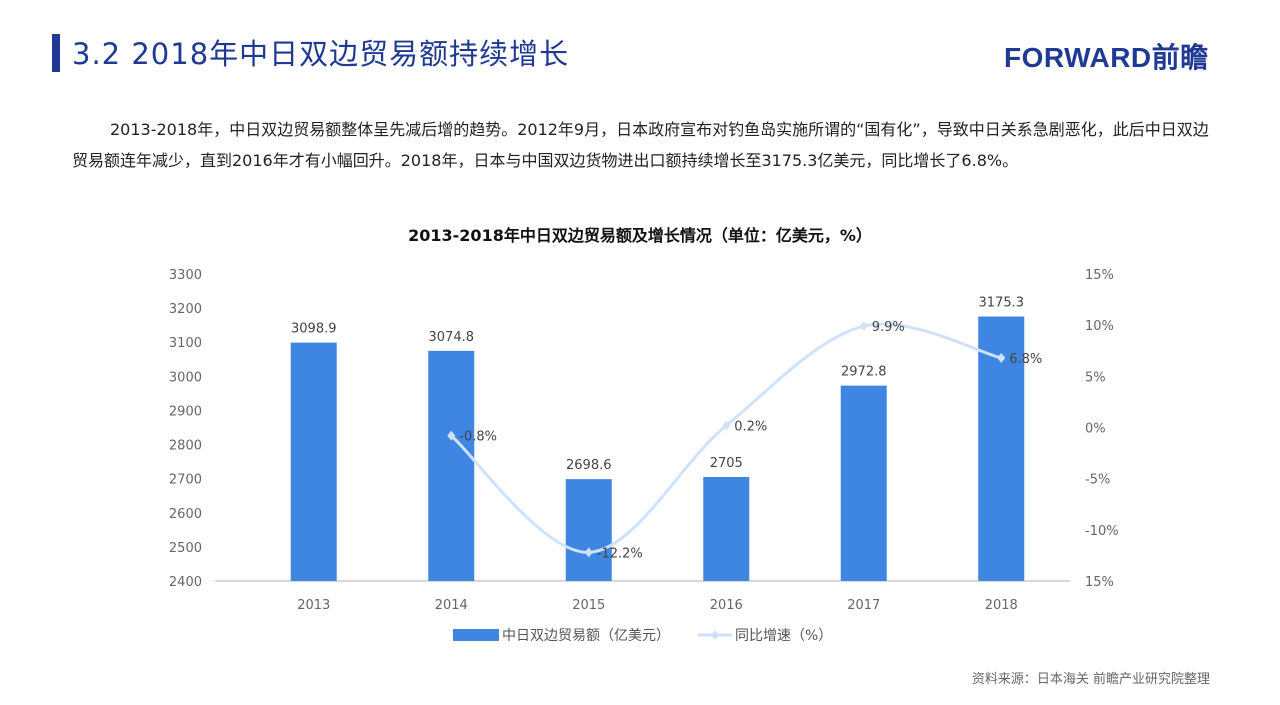  What do you see at coordinates (1106, 57) in the screenshot?
I see `brand-logo: FORWARD前瞻` at bounding box center [1106, 57].